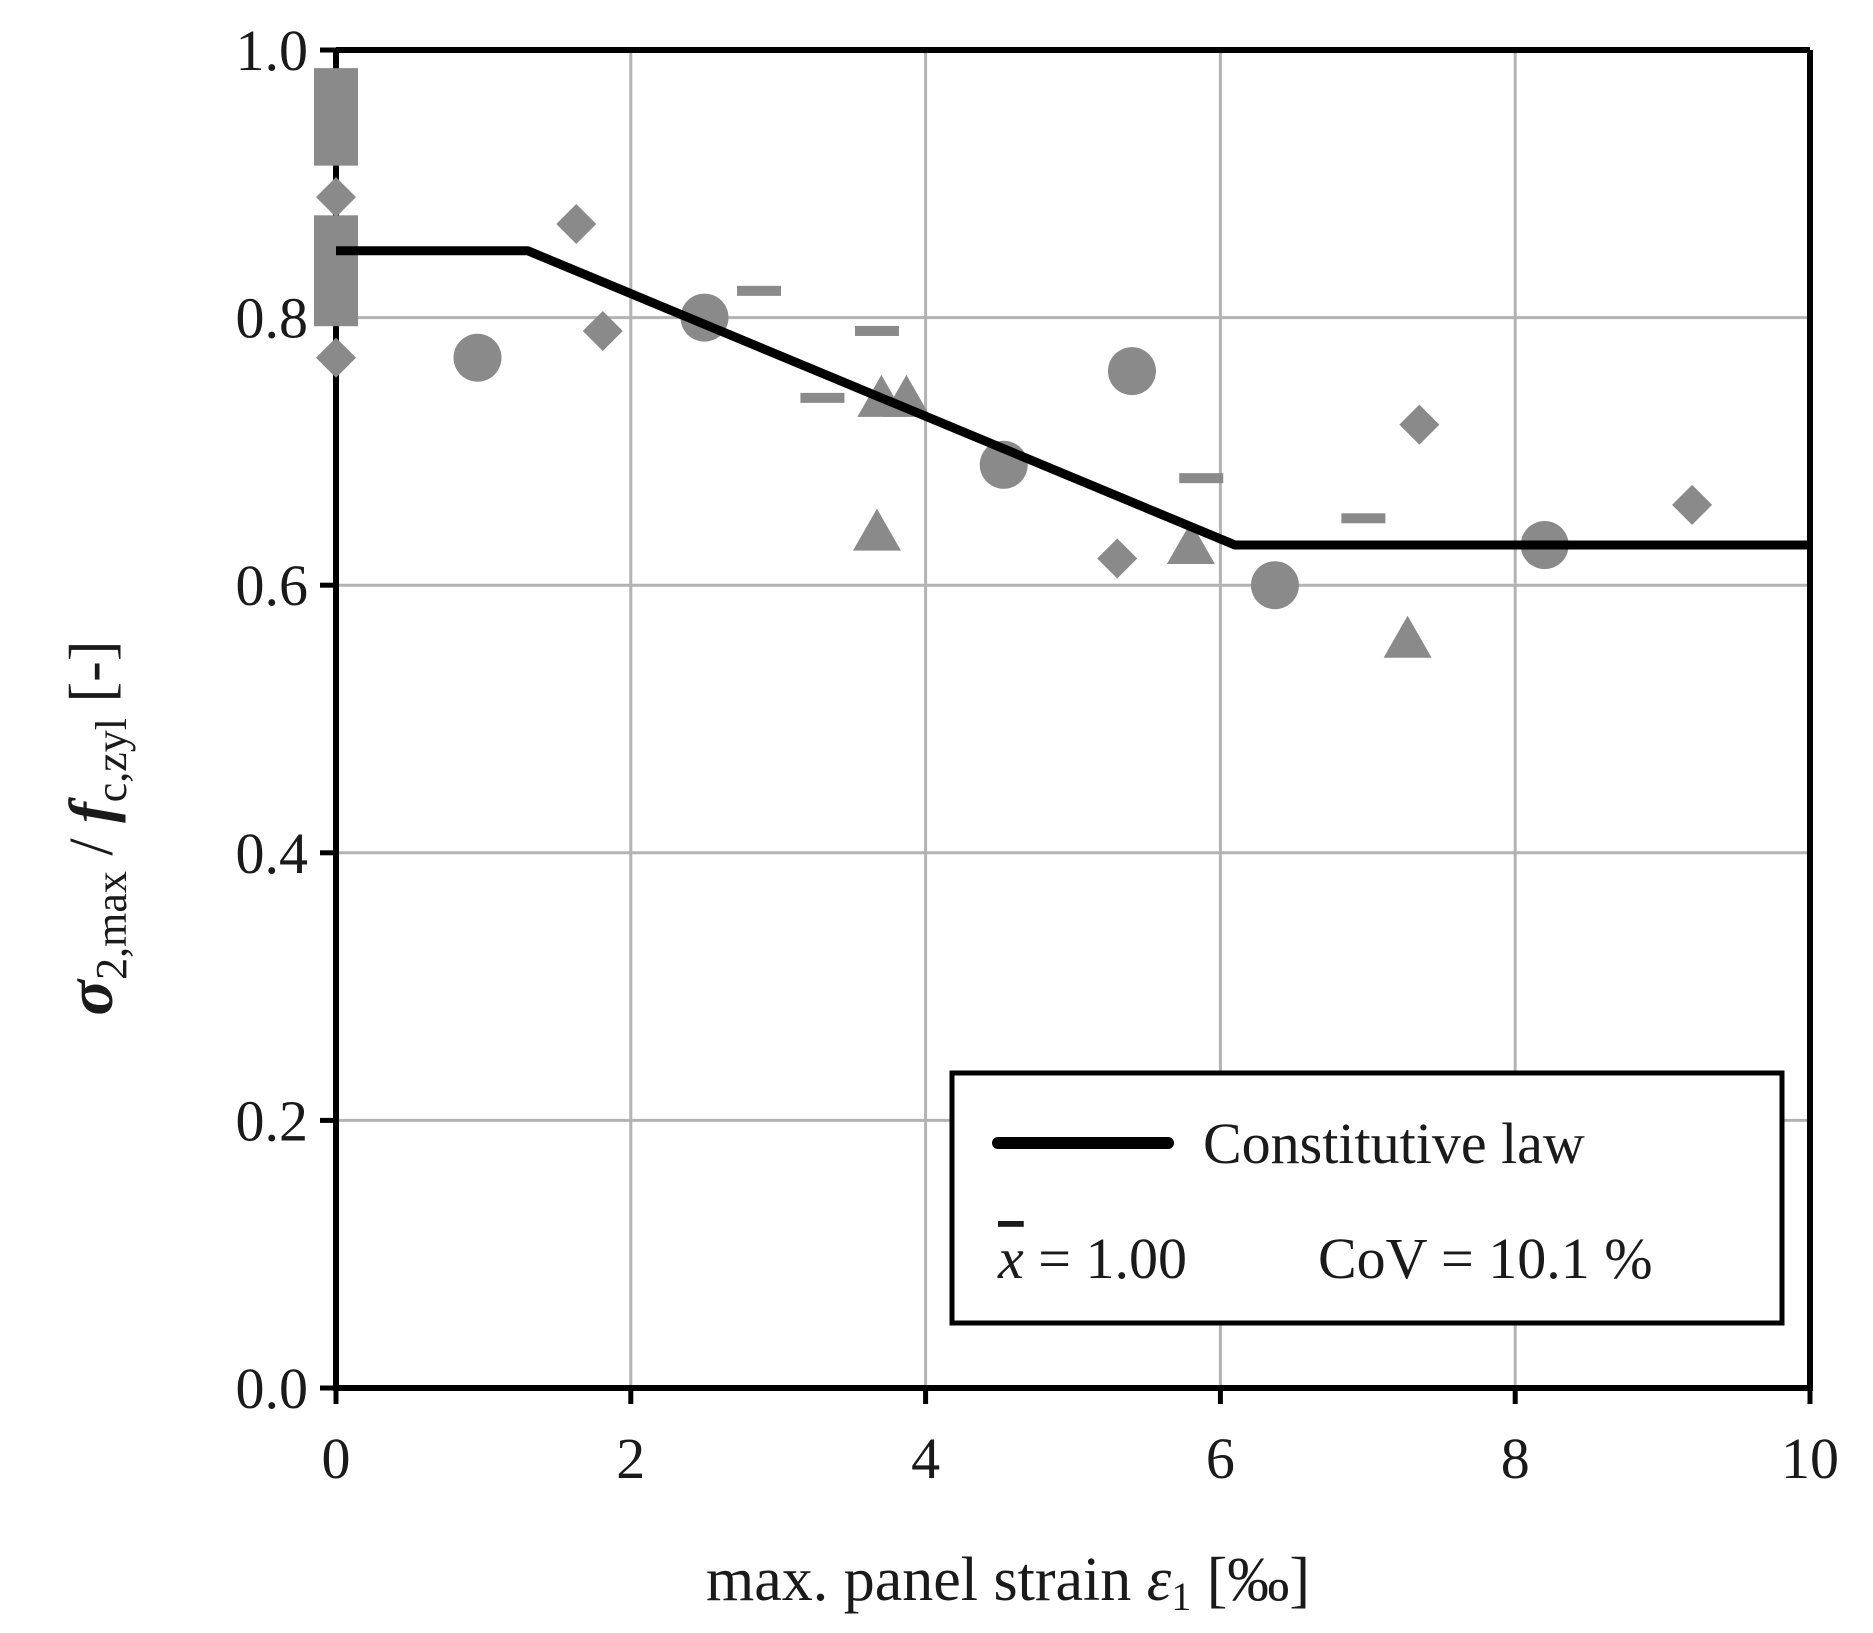 The height and width of the screenshot is (1633, 1873). I want to click on y-tick-label: 1.0, so click(272, 50).